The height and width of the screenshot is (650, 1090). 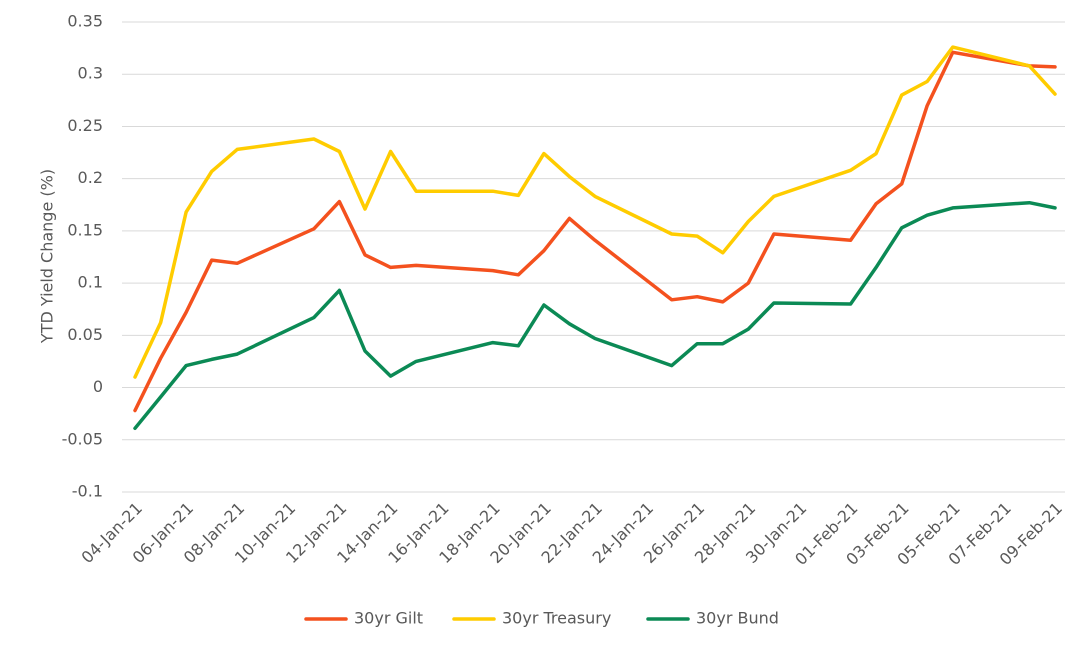 I want to click on y-tick-label: -0.05, so click(x=82, y=438).